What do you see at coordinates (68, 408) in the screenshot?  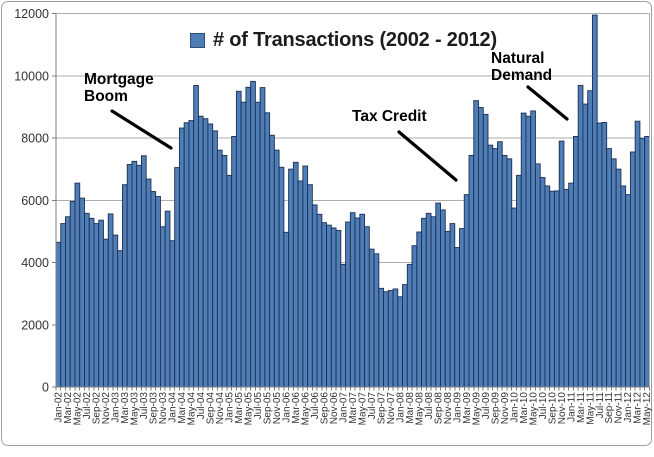 I see `svg-text: Mar-02` at bounding box center [68, 408].